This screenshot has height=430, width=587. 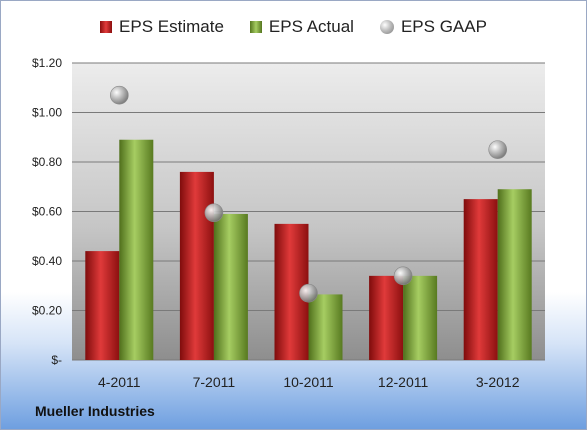 I want to click on x-tick-label: 3-2012, so click(x=498, y=382).